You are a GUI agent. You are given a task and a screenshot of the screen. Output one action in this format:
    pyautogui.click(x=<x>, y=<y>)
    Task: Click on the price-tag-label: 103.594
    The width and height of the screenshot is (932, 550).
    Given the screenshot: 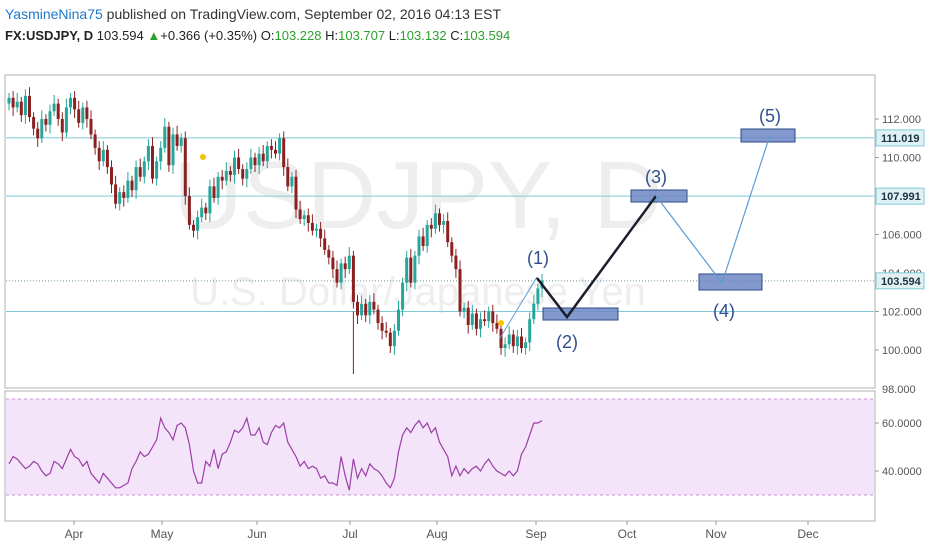 What is the action you would take?
    pyautogui.click(x=901, y=282)
    